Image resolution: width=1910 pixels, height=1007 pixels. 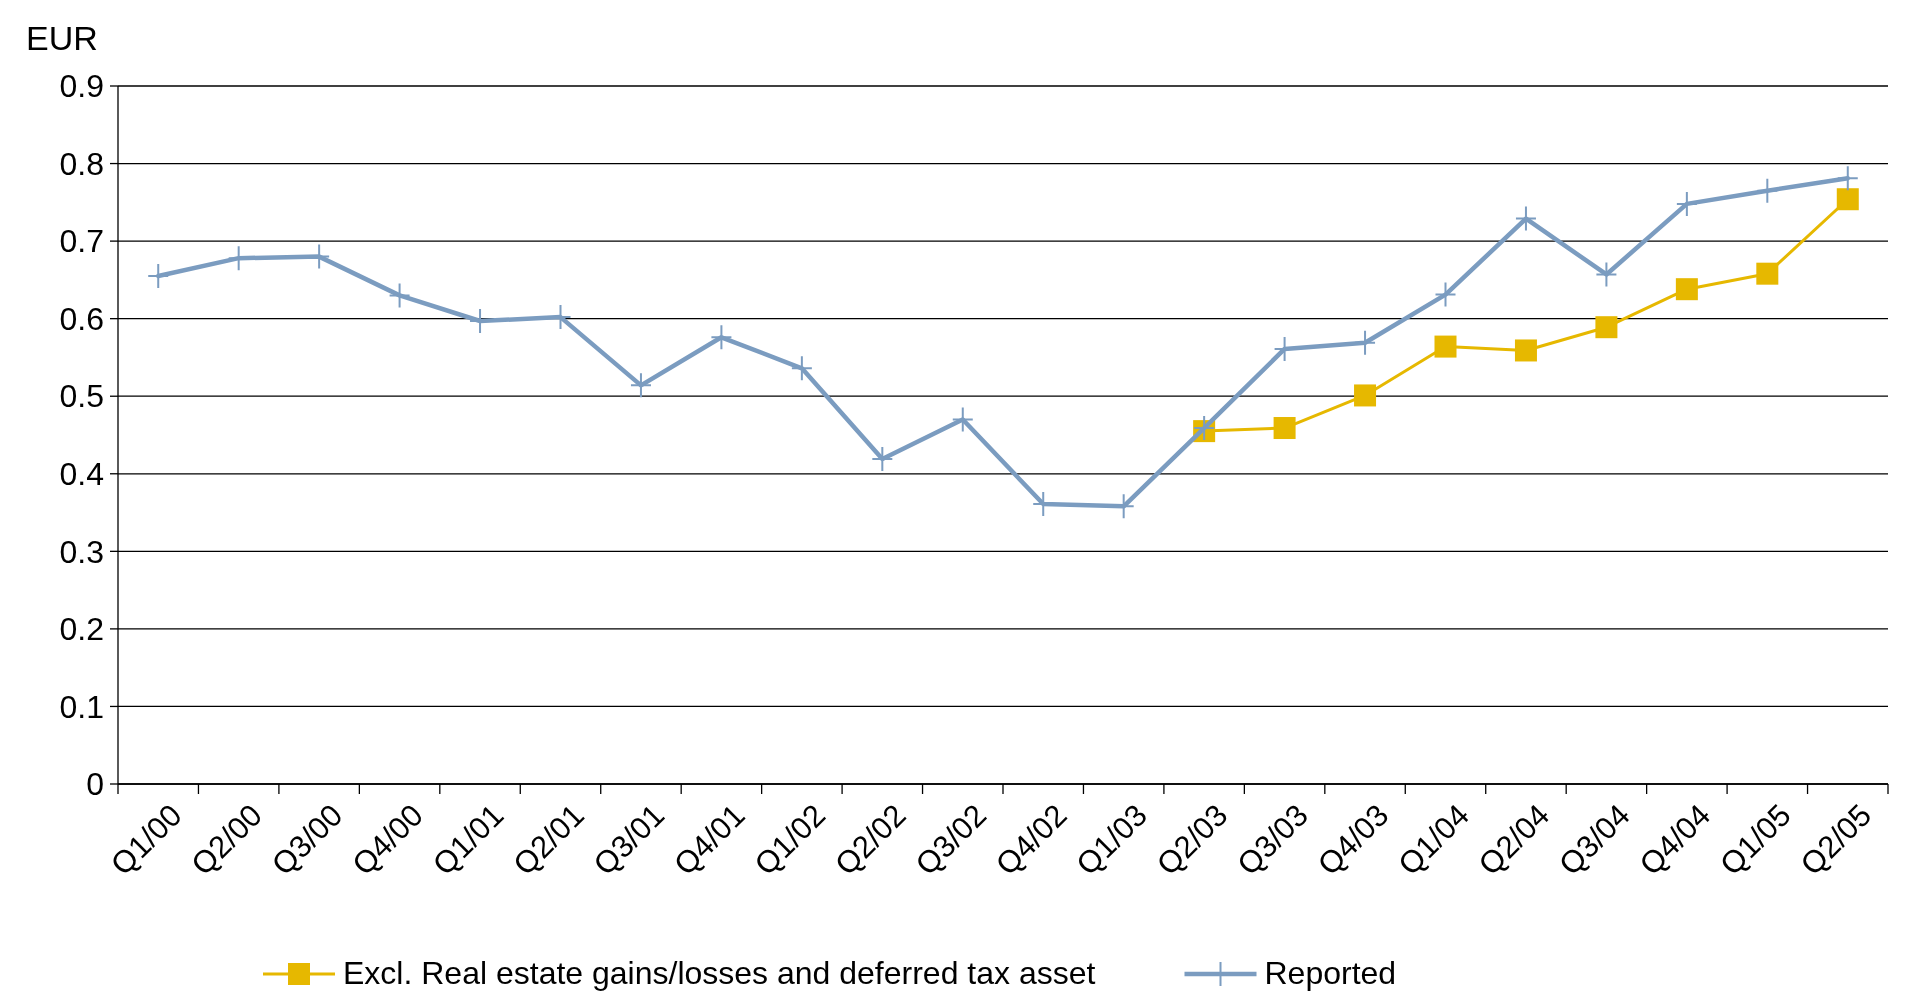 What do you see at coordinates (81, 318) in the screenshot?
I see `y-tick-label: 0.6` at bounding box center [81, 318].